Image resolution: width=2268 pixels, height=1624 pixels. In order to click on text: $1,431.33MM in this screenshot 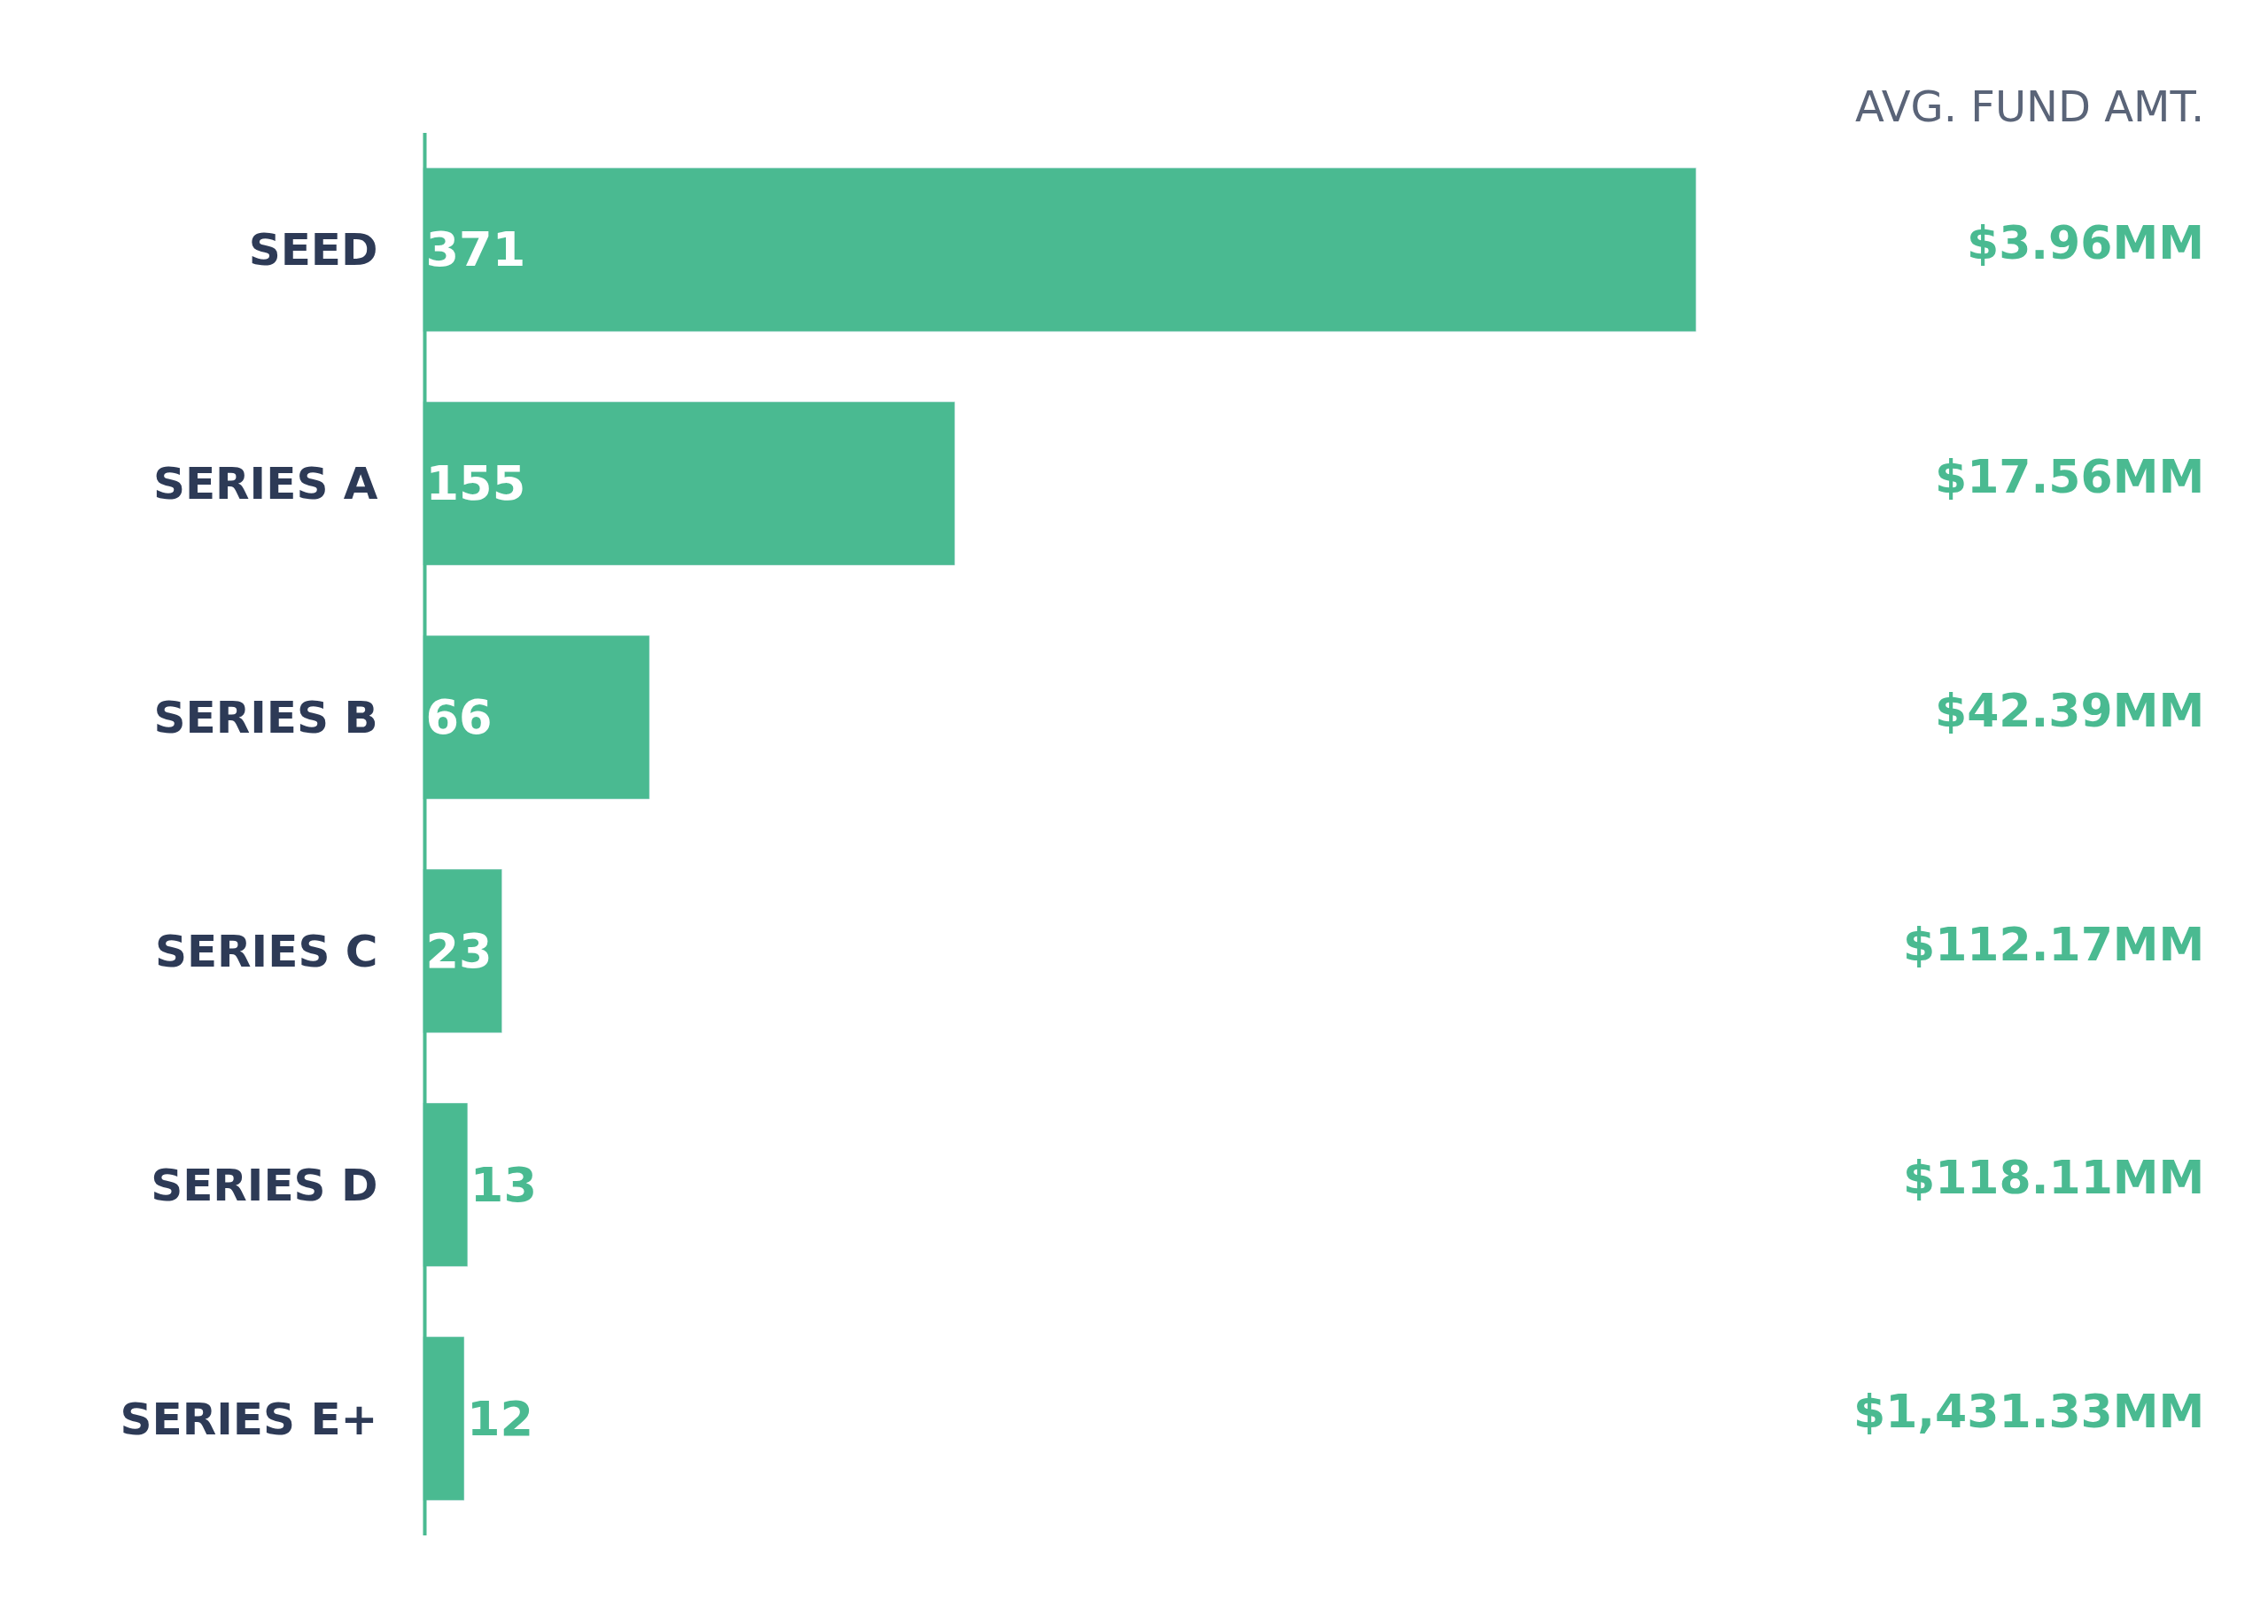, I will do `click(2029, 1412)`.